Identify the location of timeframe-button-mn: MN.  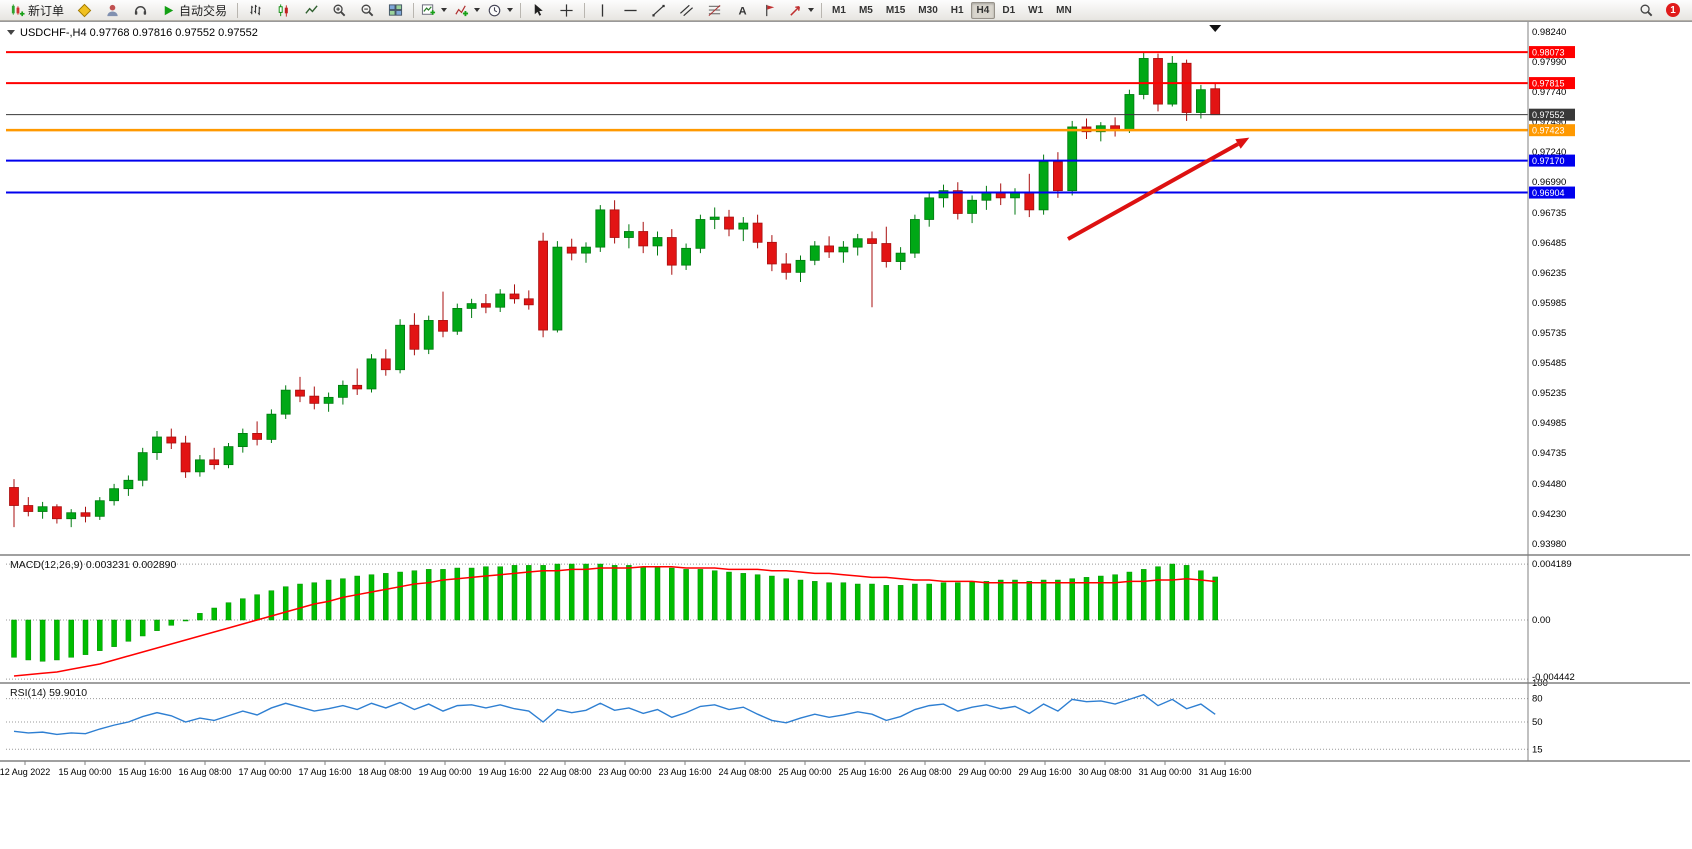
(1064, 10).